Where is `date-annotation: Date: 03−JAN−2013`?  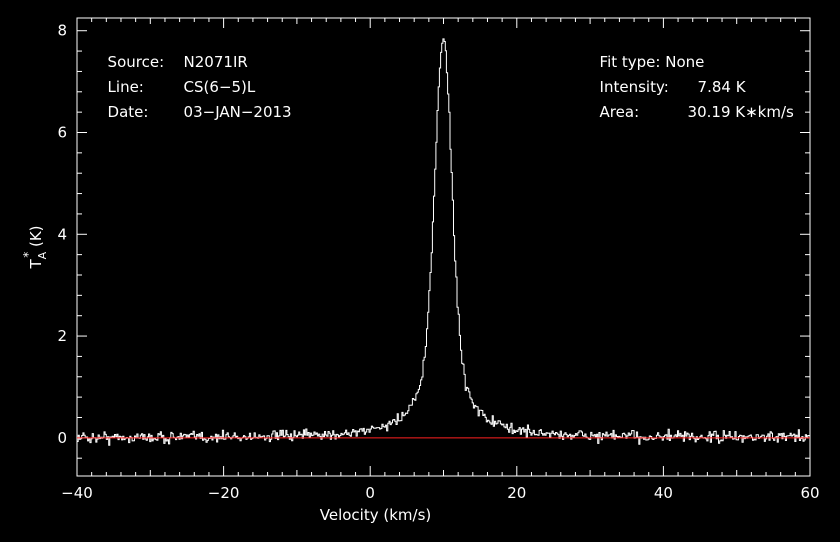 date-annotation: Date: 03−JAN−2013 is located at coordinates (195, 103).